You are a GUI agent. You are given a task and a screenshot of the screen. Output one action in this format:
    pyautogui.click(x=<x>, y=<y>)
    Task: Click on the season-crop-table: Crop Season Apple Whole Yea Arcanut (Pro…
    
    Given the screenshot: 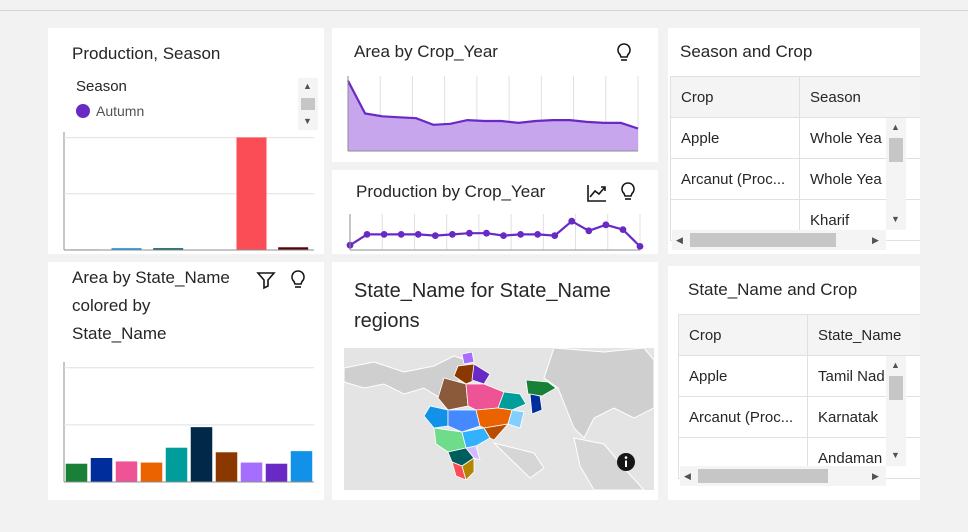 What is the action you would take?
    pyautogui.click(x=795, y=158)
    